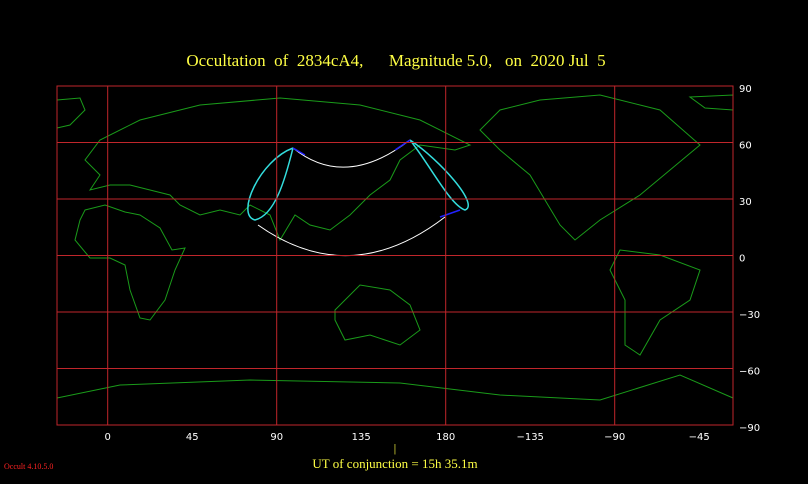 The image size is (808, 484). What do you see at coordinates (749, 428) in the screenshot?
I see `y-tick-label: −90` at bounding box center [749, 428].